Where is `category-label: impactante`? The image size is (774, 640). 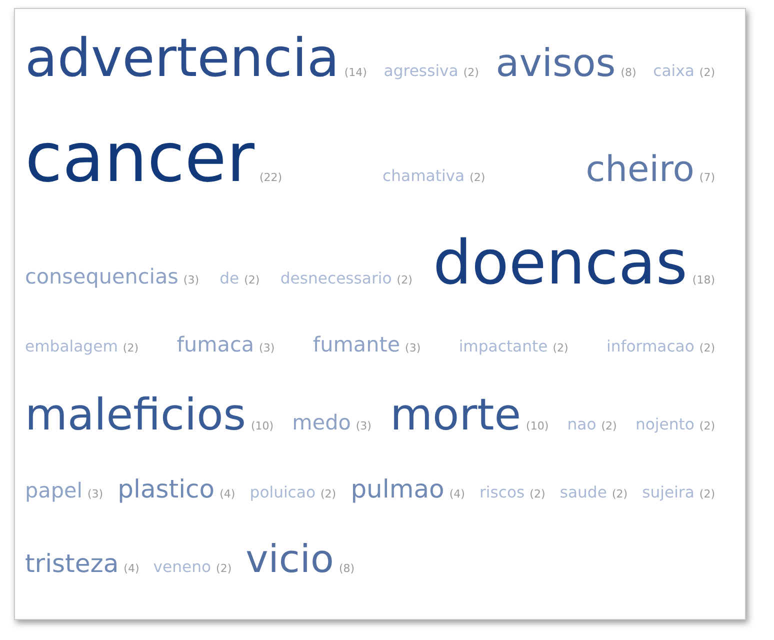
category-label: impactante is located at coordinates (503, 347).